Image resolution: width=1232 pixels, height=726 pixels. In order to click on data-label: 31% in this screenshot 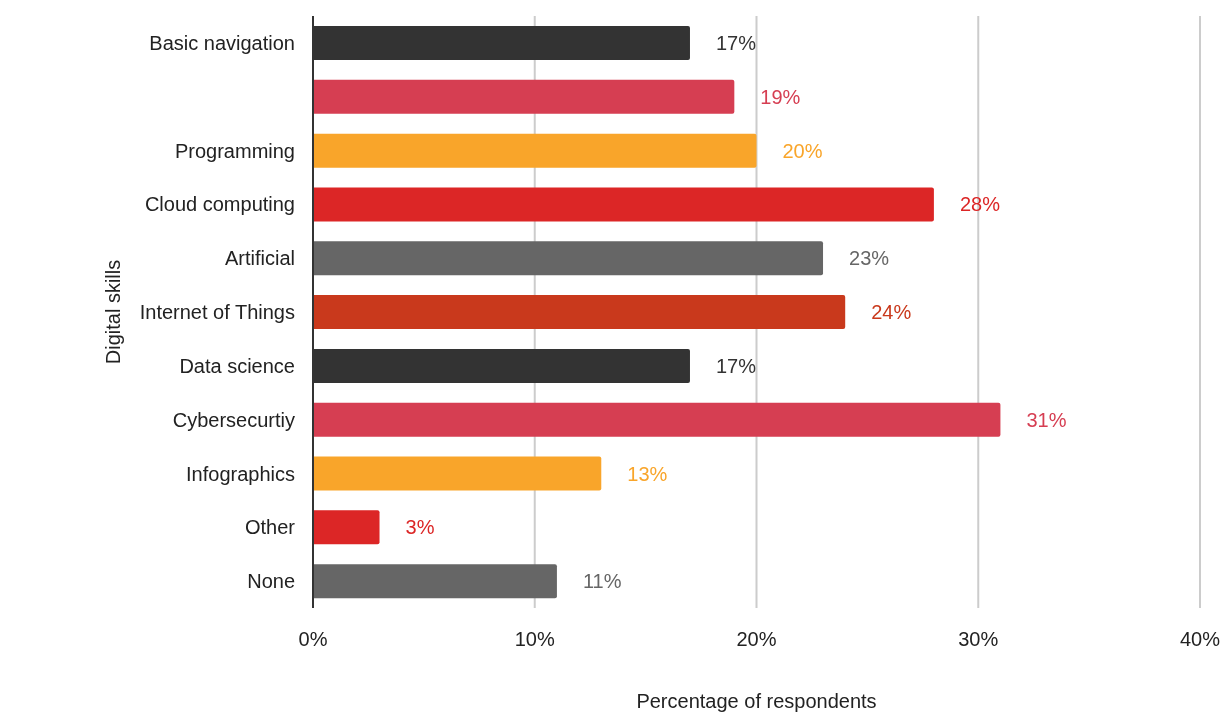, I will do `click(1046, 419)`.